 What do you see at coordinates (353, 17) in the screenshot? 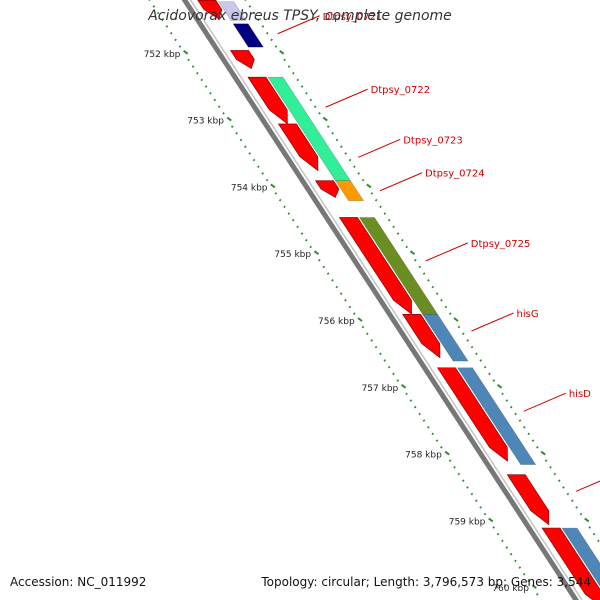
I see `gene-label-Dtpsy_0721: Dtpsy_0721` at bounding box center [353, 17].